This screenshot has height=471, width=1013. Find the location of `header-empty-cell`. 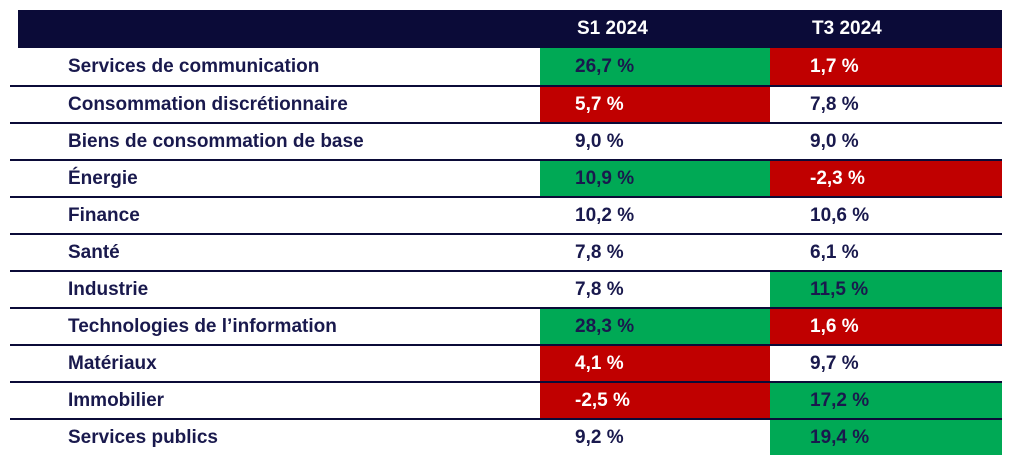

header-empty-cell is located at coordinates (279, 29).